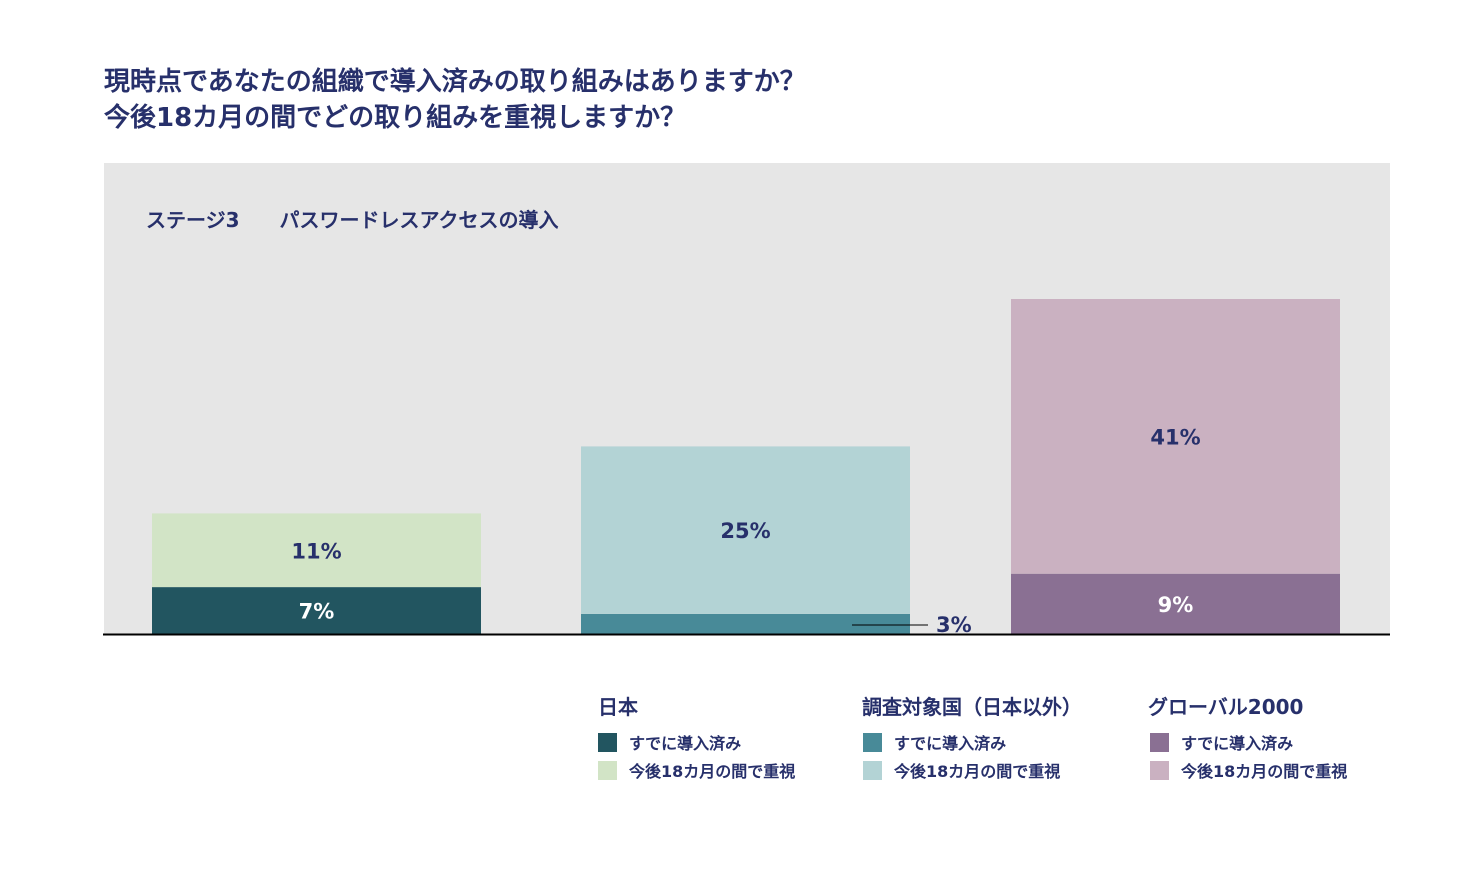 This screenshot has height=870, width=1474. What do you see at coordinates (1226, 707) in the screenshot?
I see `legend-group-title: グローバル2000` at bounding box center [1226, 707].